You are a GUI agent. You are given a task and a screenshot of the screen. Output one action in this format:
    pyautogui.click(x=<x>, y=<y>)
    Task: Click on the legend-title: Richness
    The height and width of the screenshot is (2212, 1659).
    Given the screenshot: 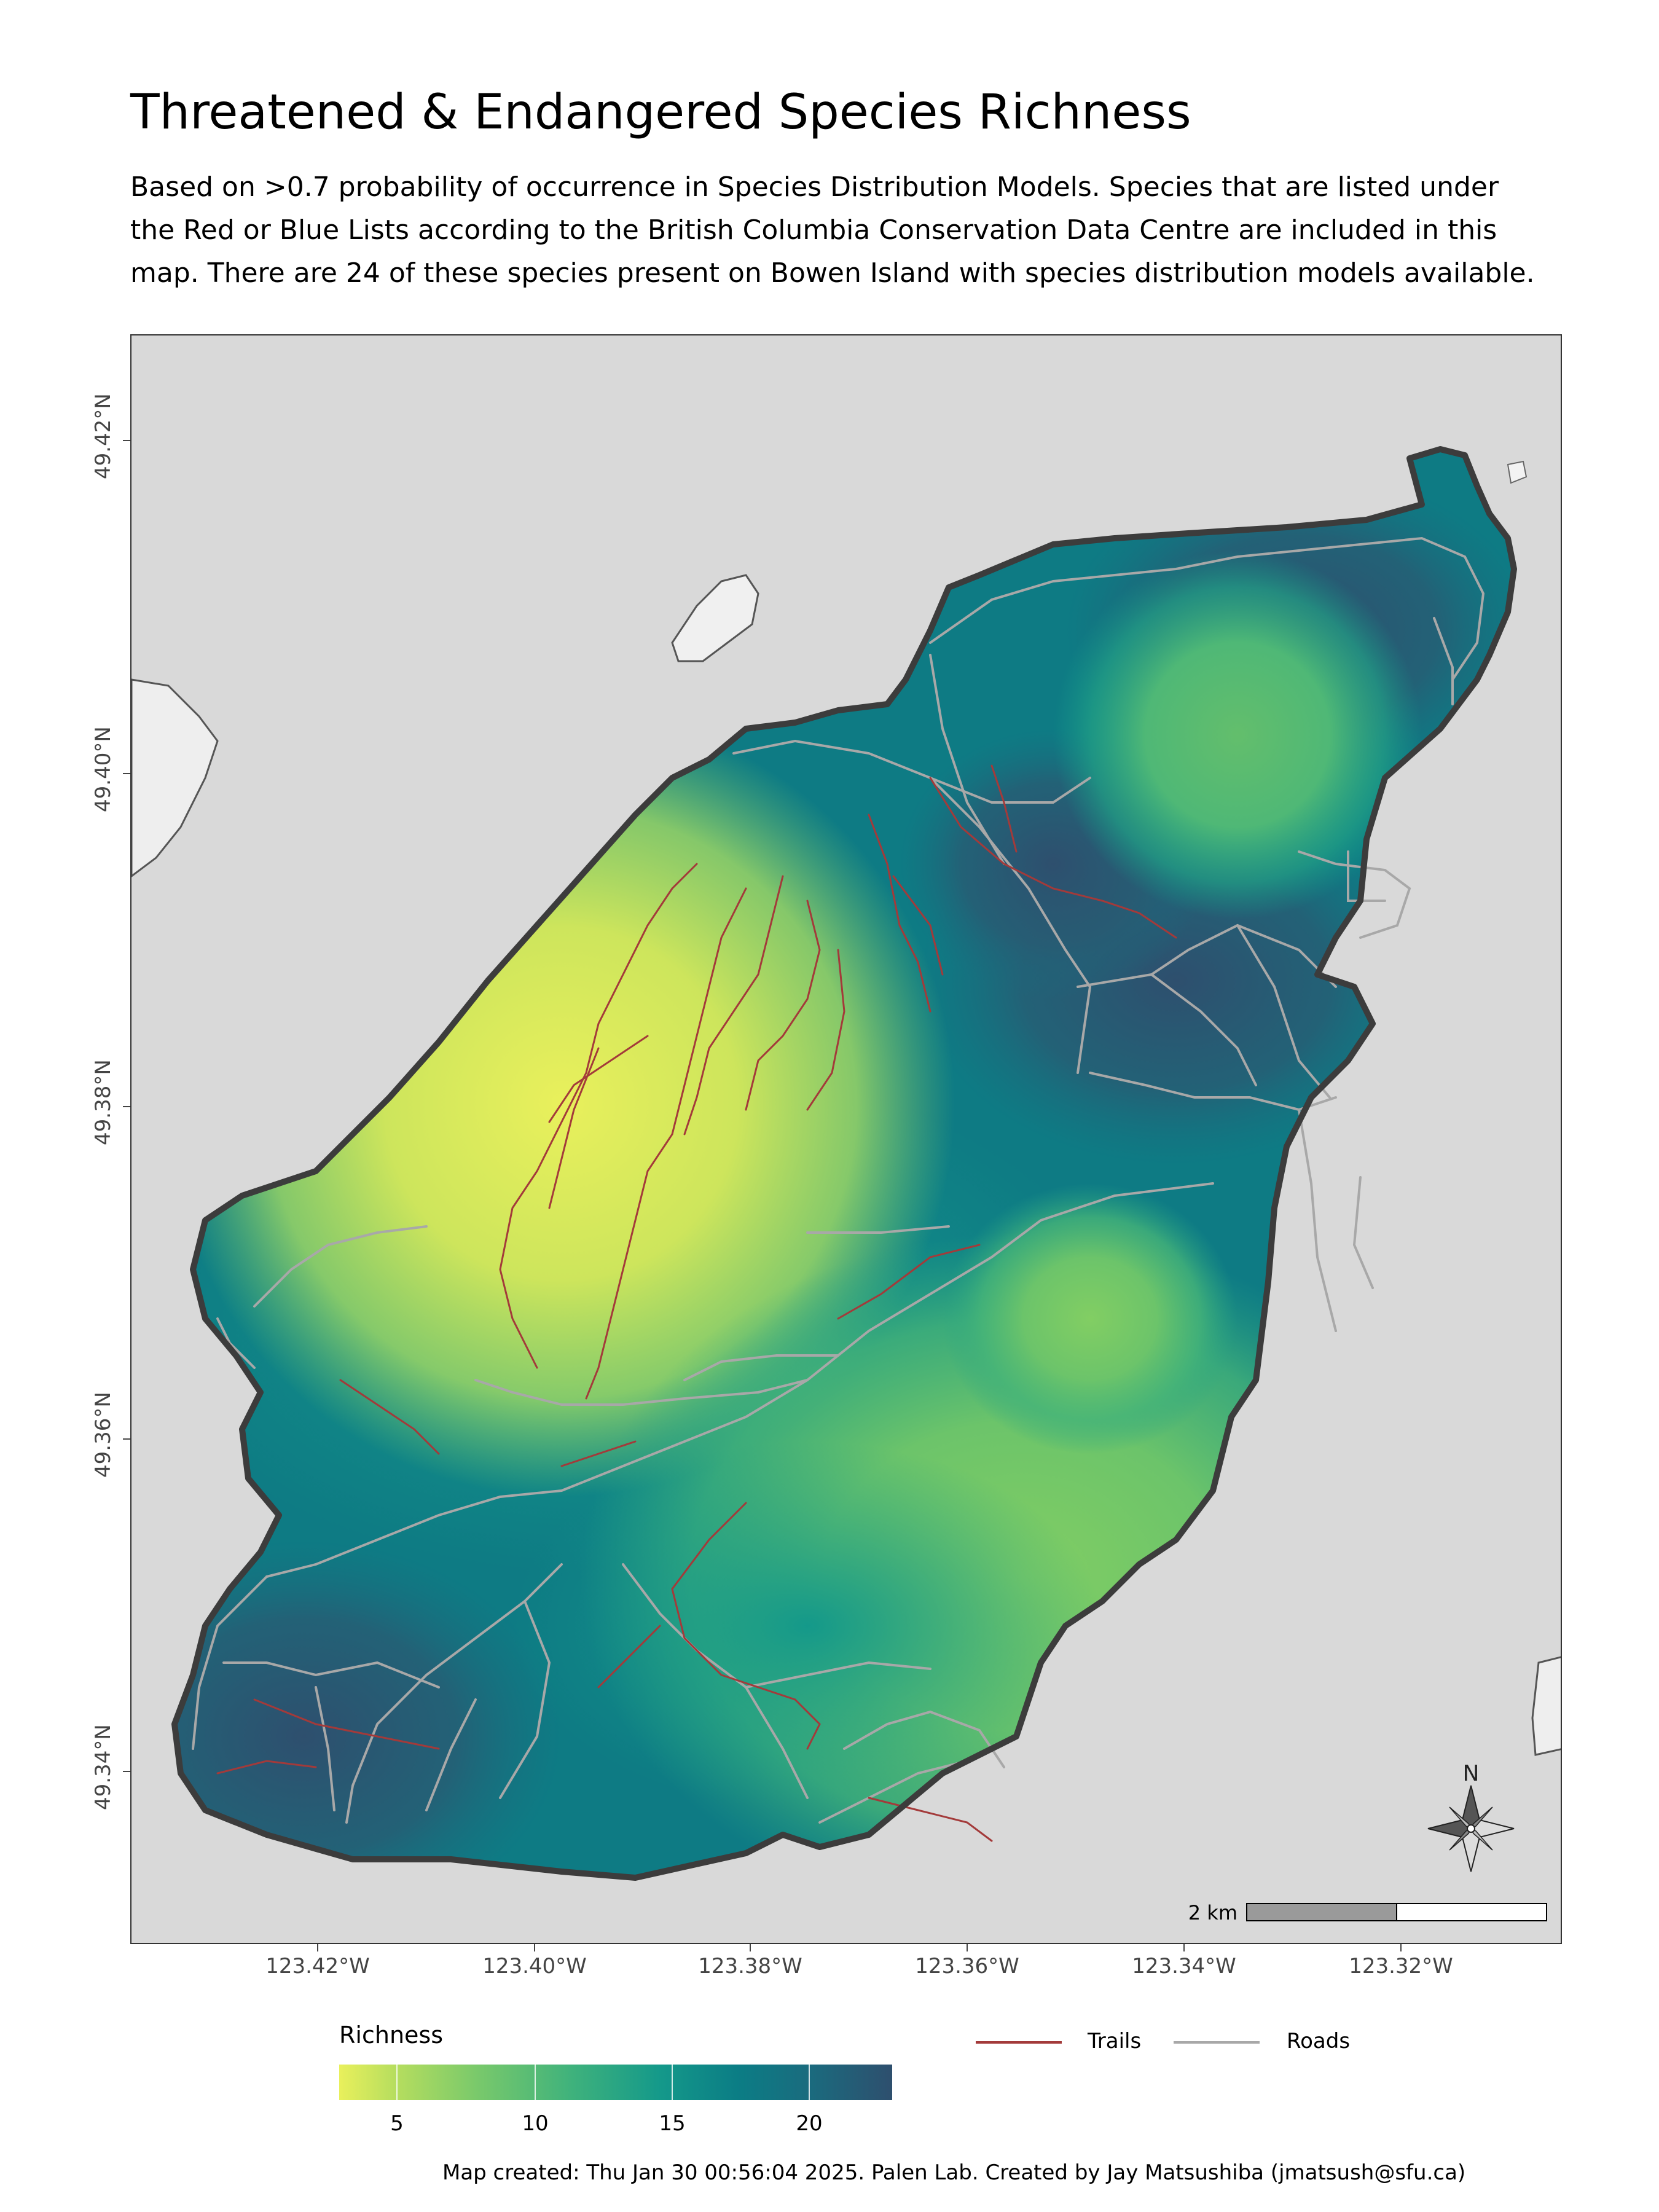 What is the action you would take?
    pyautogui.click(x=391, y=2035)
    